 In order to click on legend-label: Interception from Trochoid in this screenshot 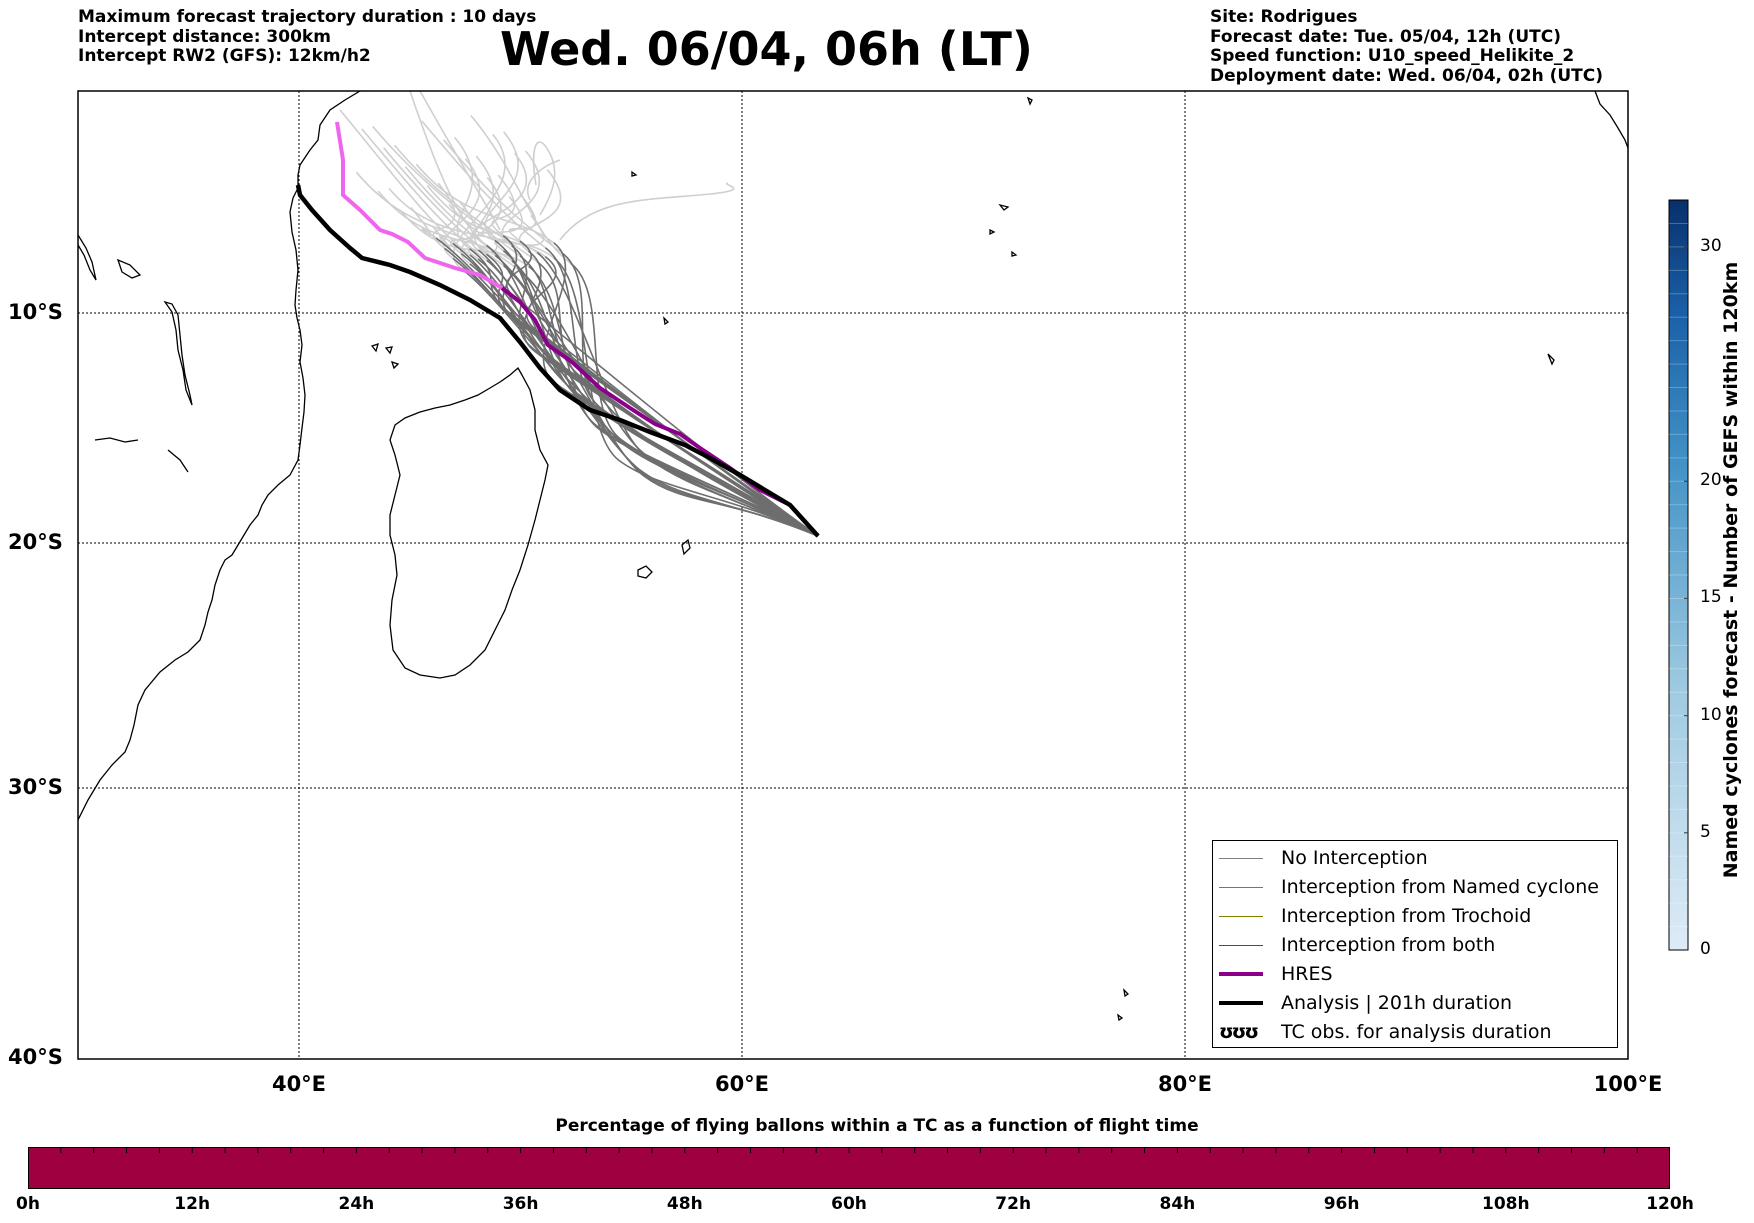, I will do `click(1406, 916)`.